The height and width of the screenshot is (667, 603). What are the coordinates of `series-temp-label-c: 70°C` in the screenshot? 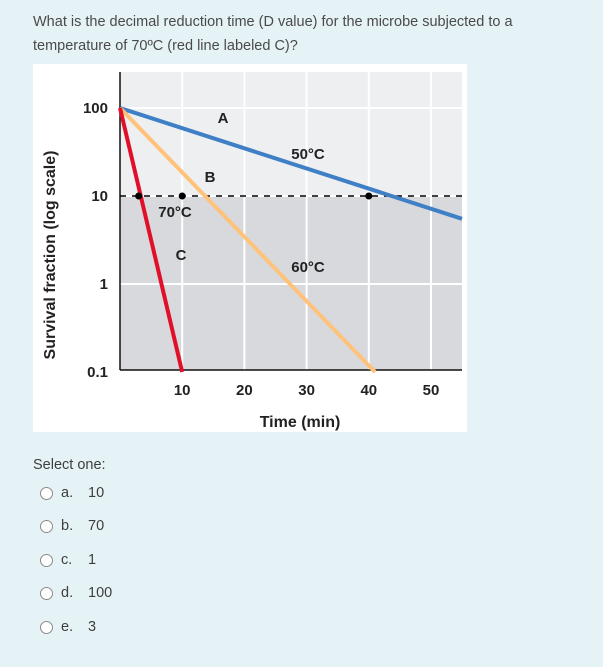 It's located at (175, 212).